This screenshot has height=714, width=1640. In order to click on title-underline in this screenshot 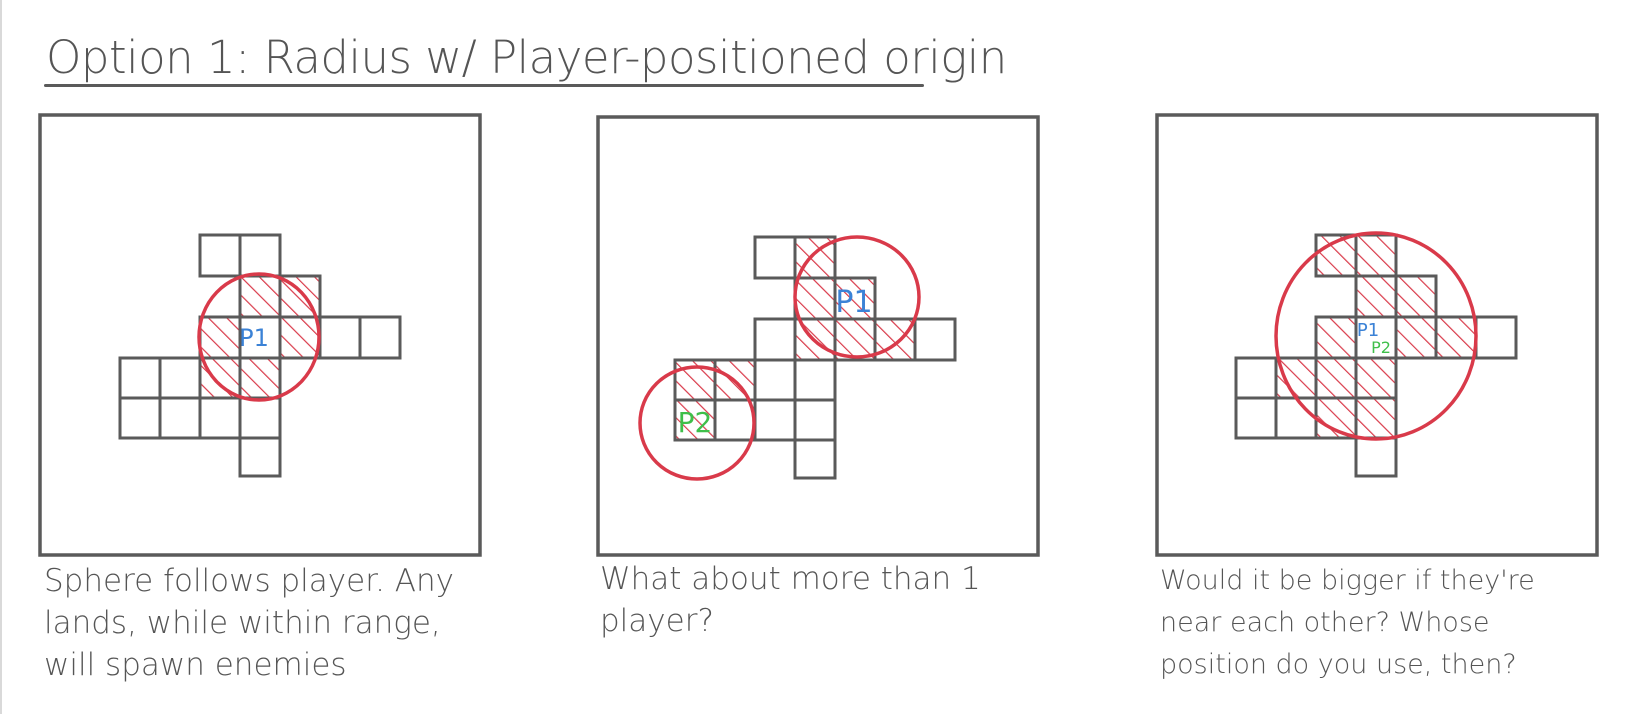, I will do `click(484, 85)`.